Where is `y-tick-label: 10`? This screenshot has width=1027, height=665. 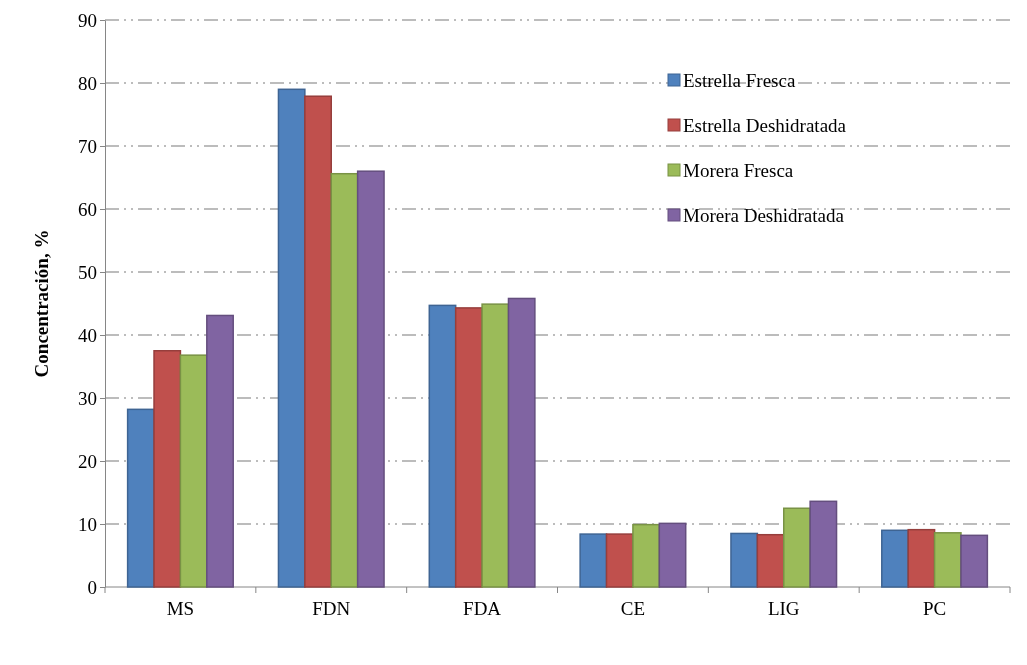 y-tick-label: 10 is located at coordinates (87, 524).